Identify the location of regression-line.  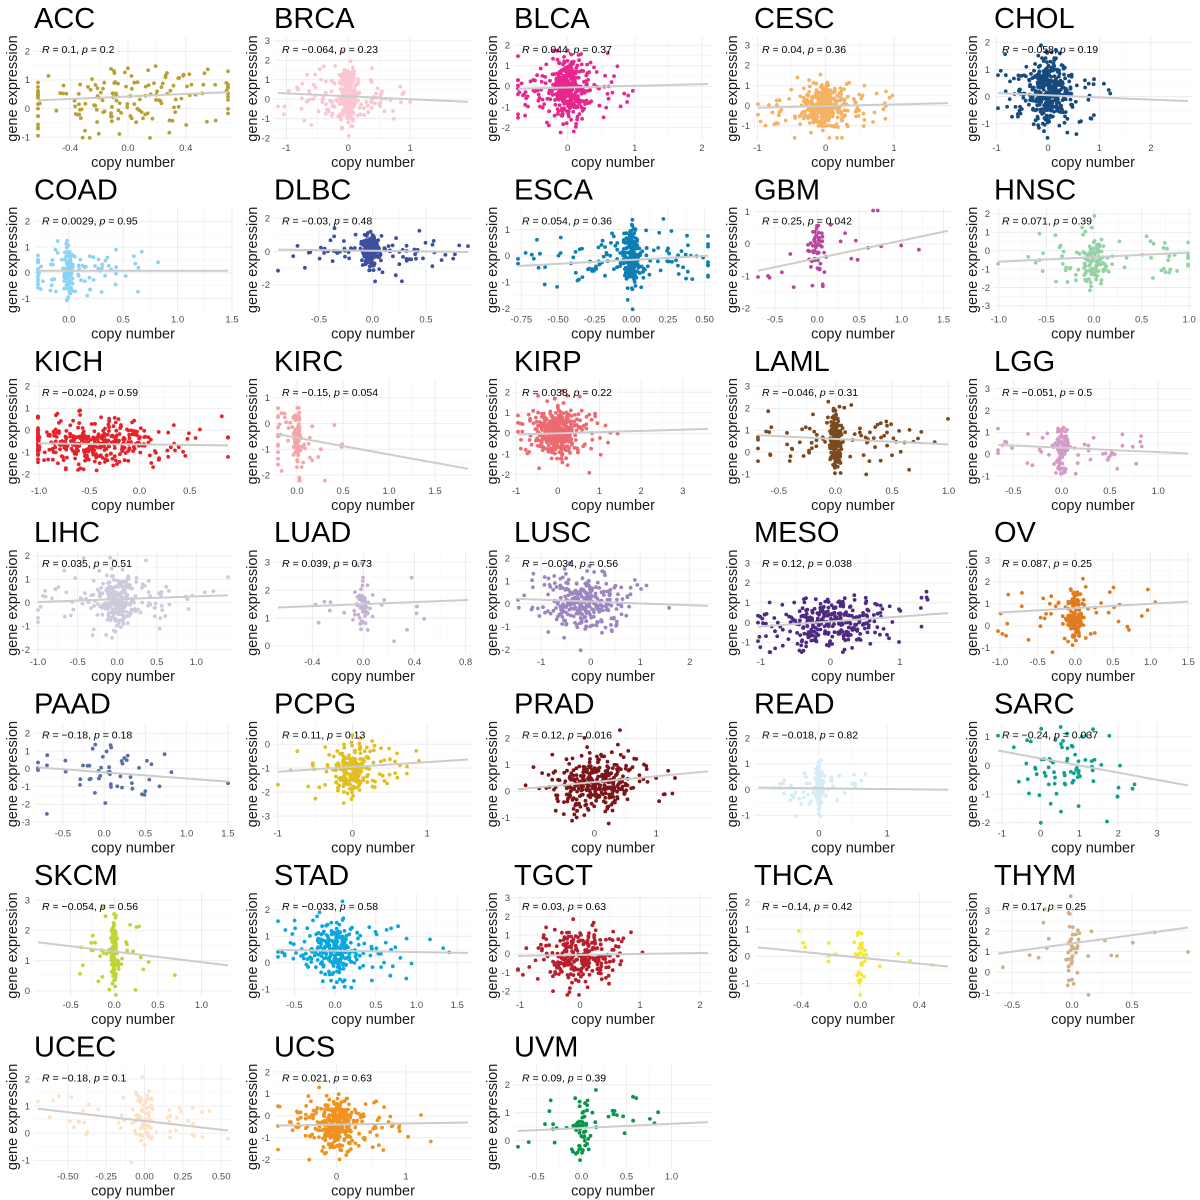
(133, 96).